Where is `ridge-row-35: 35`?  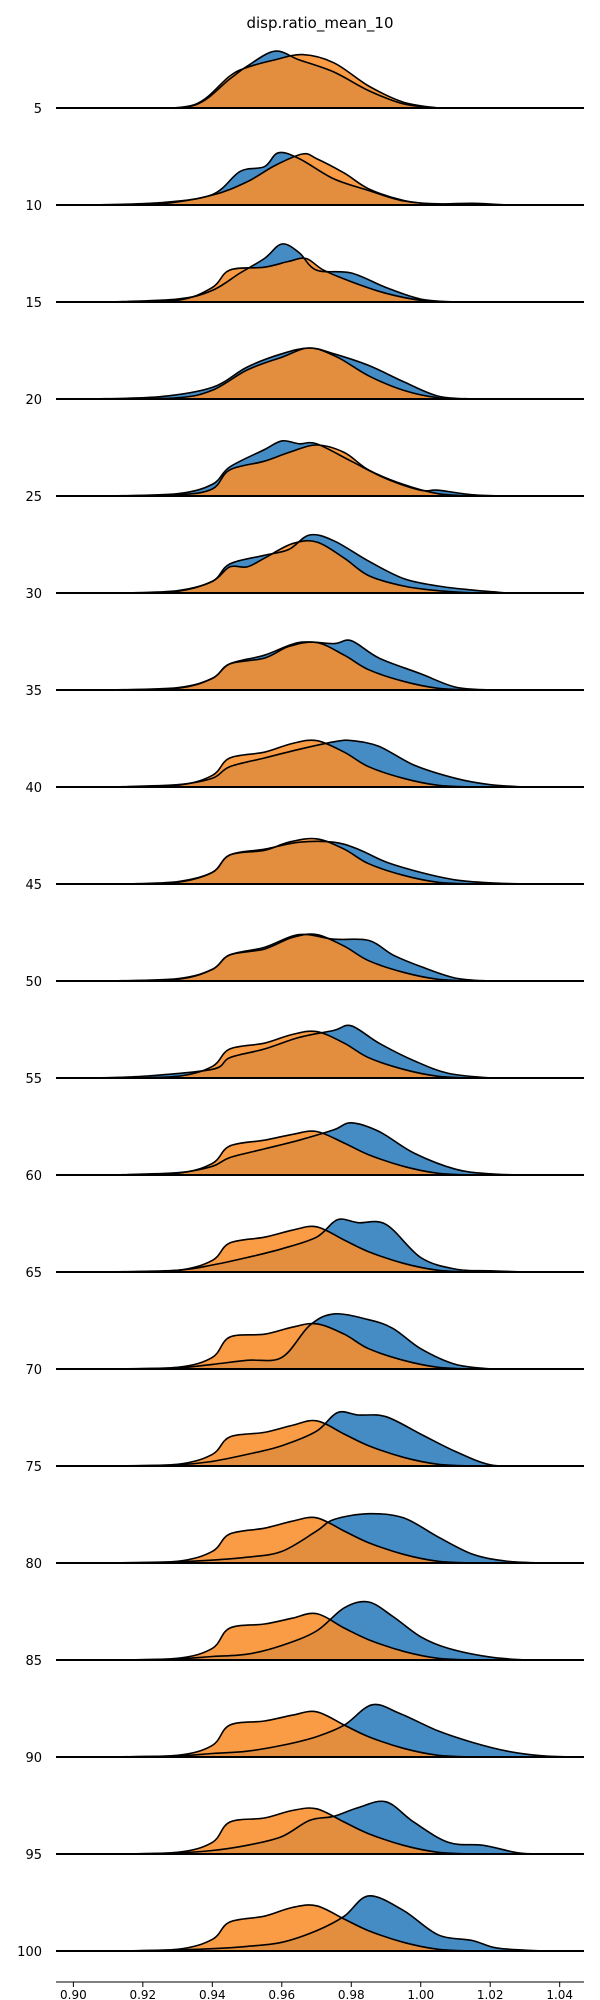
ridge-row-35: 35 is located at coordinates (304, 669).